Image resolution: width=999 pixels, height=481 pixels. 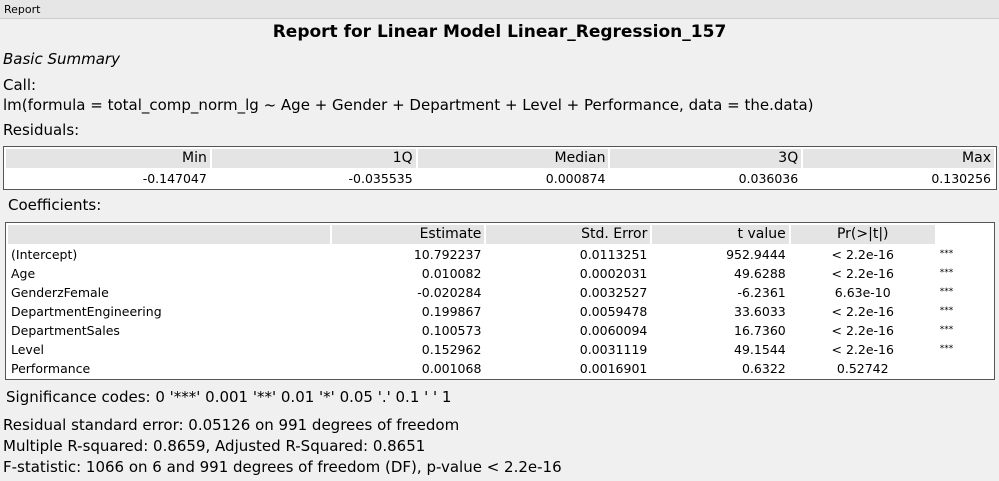 What do you see at coordinates (108, 158) in the screenshot?
I see `header-cell: Min` at bounding box center [108, 158].